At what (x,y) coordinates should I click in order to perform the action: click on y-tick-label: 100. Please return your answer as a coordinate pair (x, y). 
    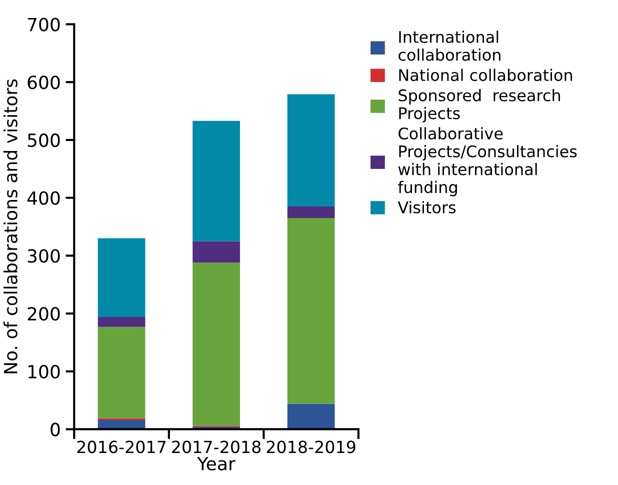
    Looking at the image, I should click on (44, 371).